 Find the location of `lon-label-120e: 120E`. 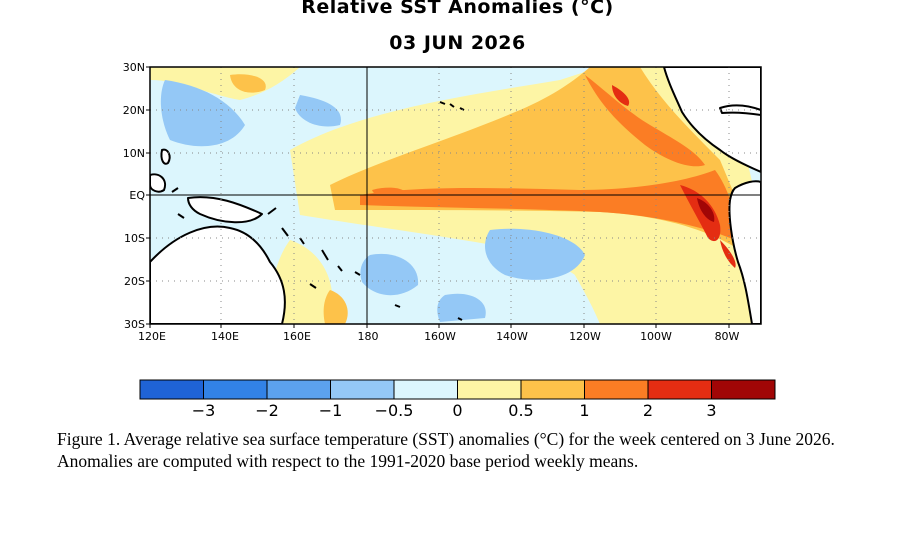

lon-label-120e: 120E is located at coordinates (152, 336).